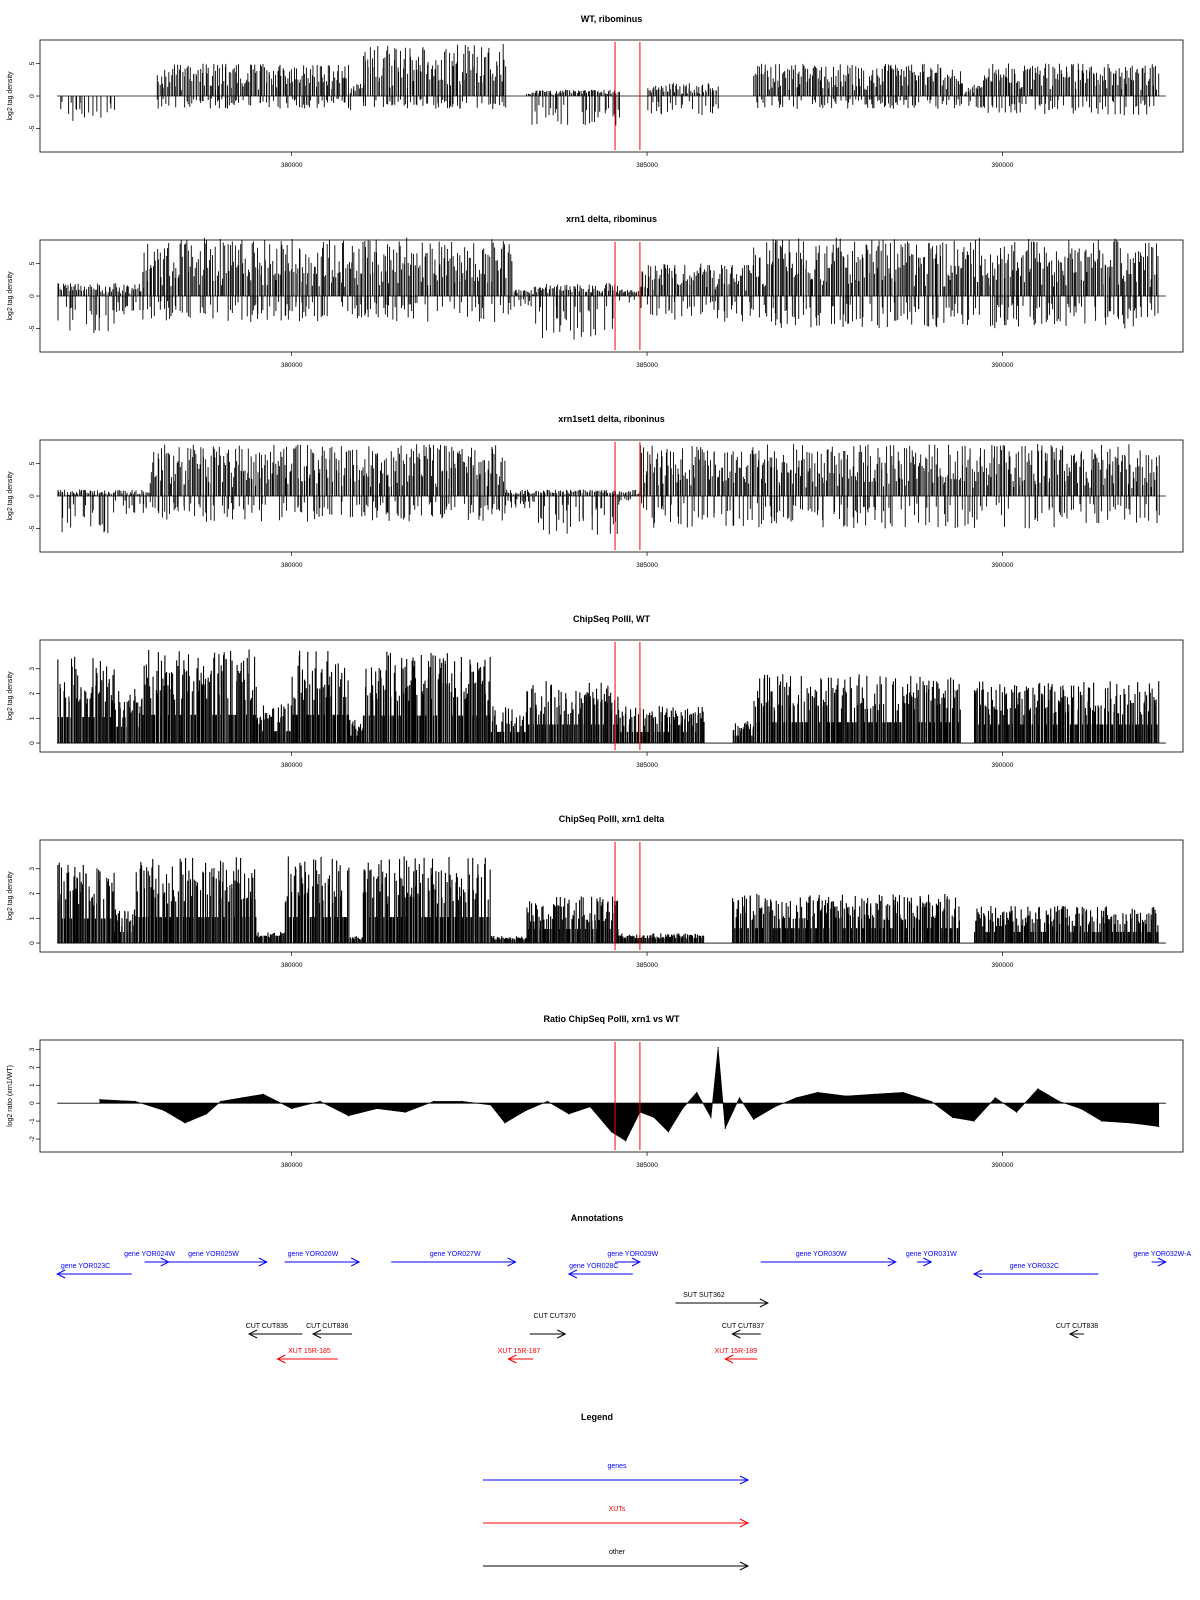 This screenshot has width=1200, height=1600. Describe the element at coordinates (611, 219) in the screenshot. I see `panel-title: xrn1 delta, ribominus` at that location.